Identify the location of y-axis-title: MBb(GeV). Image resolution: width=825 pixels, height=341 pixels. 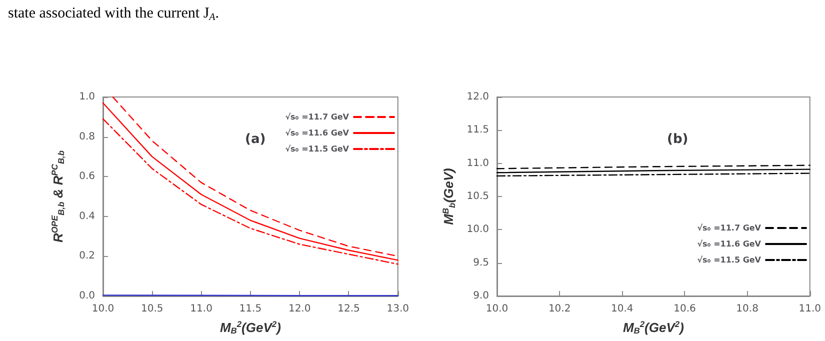
(448, 196).